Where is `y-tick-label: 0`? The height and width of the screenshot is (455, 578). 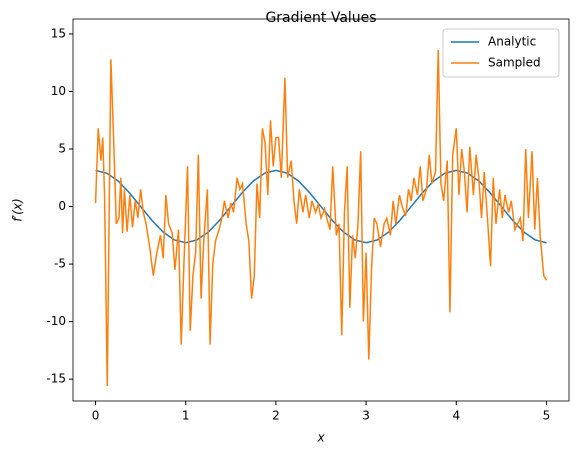
y-tick-label: 0 is located at coordinates (62, 206).